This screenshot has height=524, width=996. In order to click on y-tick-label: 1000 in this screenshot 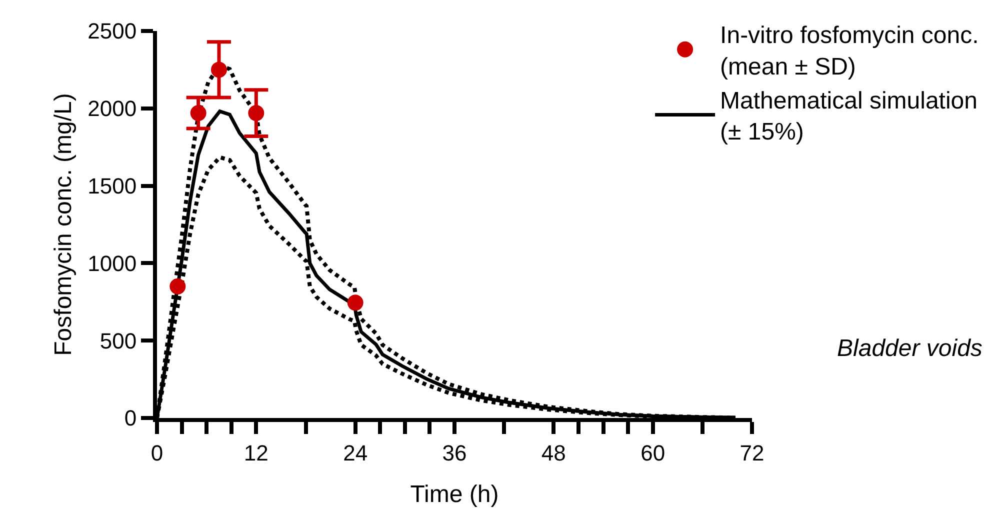, I will do `click(112, 263)`.